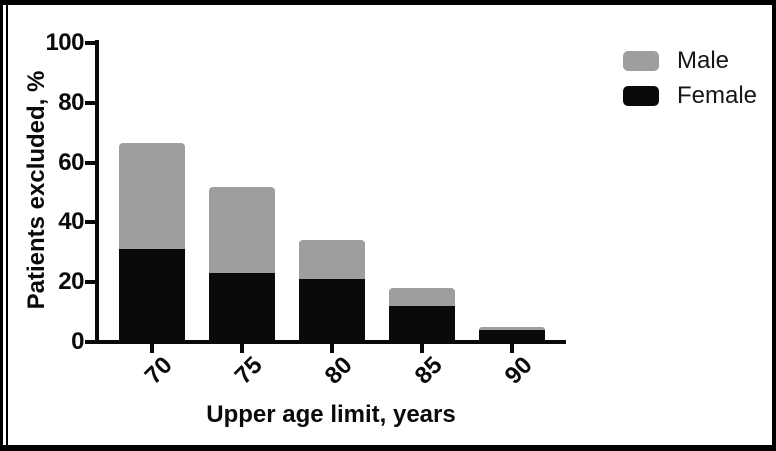 This screenshot has width=776, height=451. Describe the element at coordinates (7, 225) in the screenshot. I see `frame-border-left-inner` at that location.